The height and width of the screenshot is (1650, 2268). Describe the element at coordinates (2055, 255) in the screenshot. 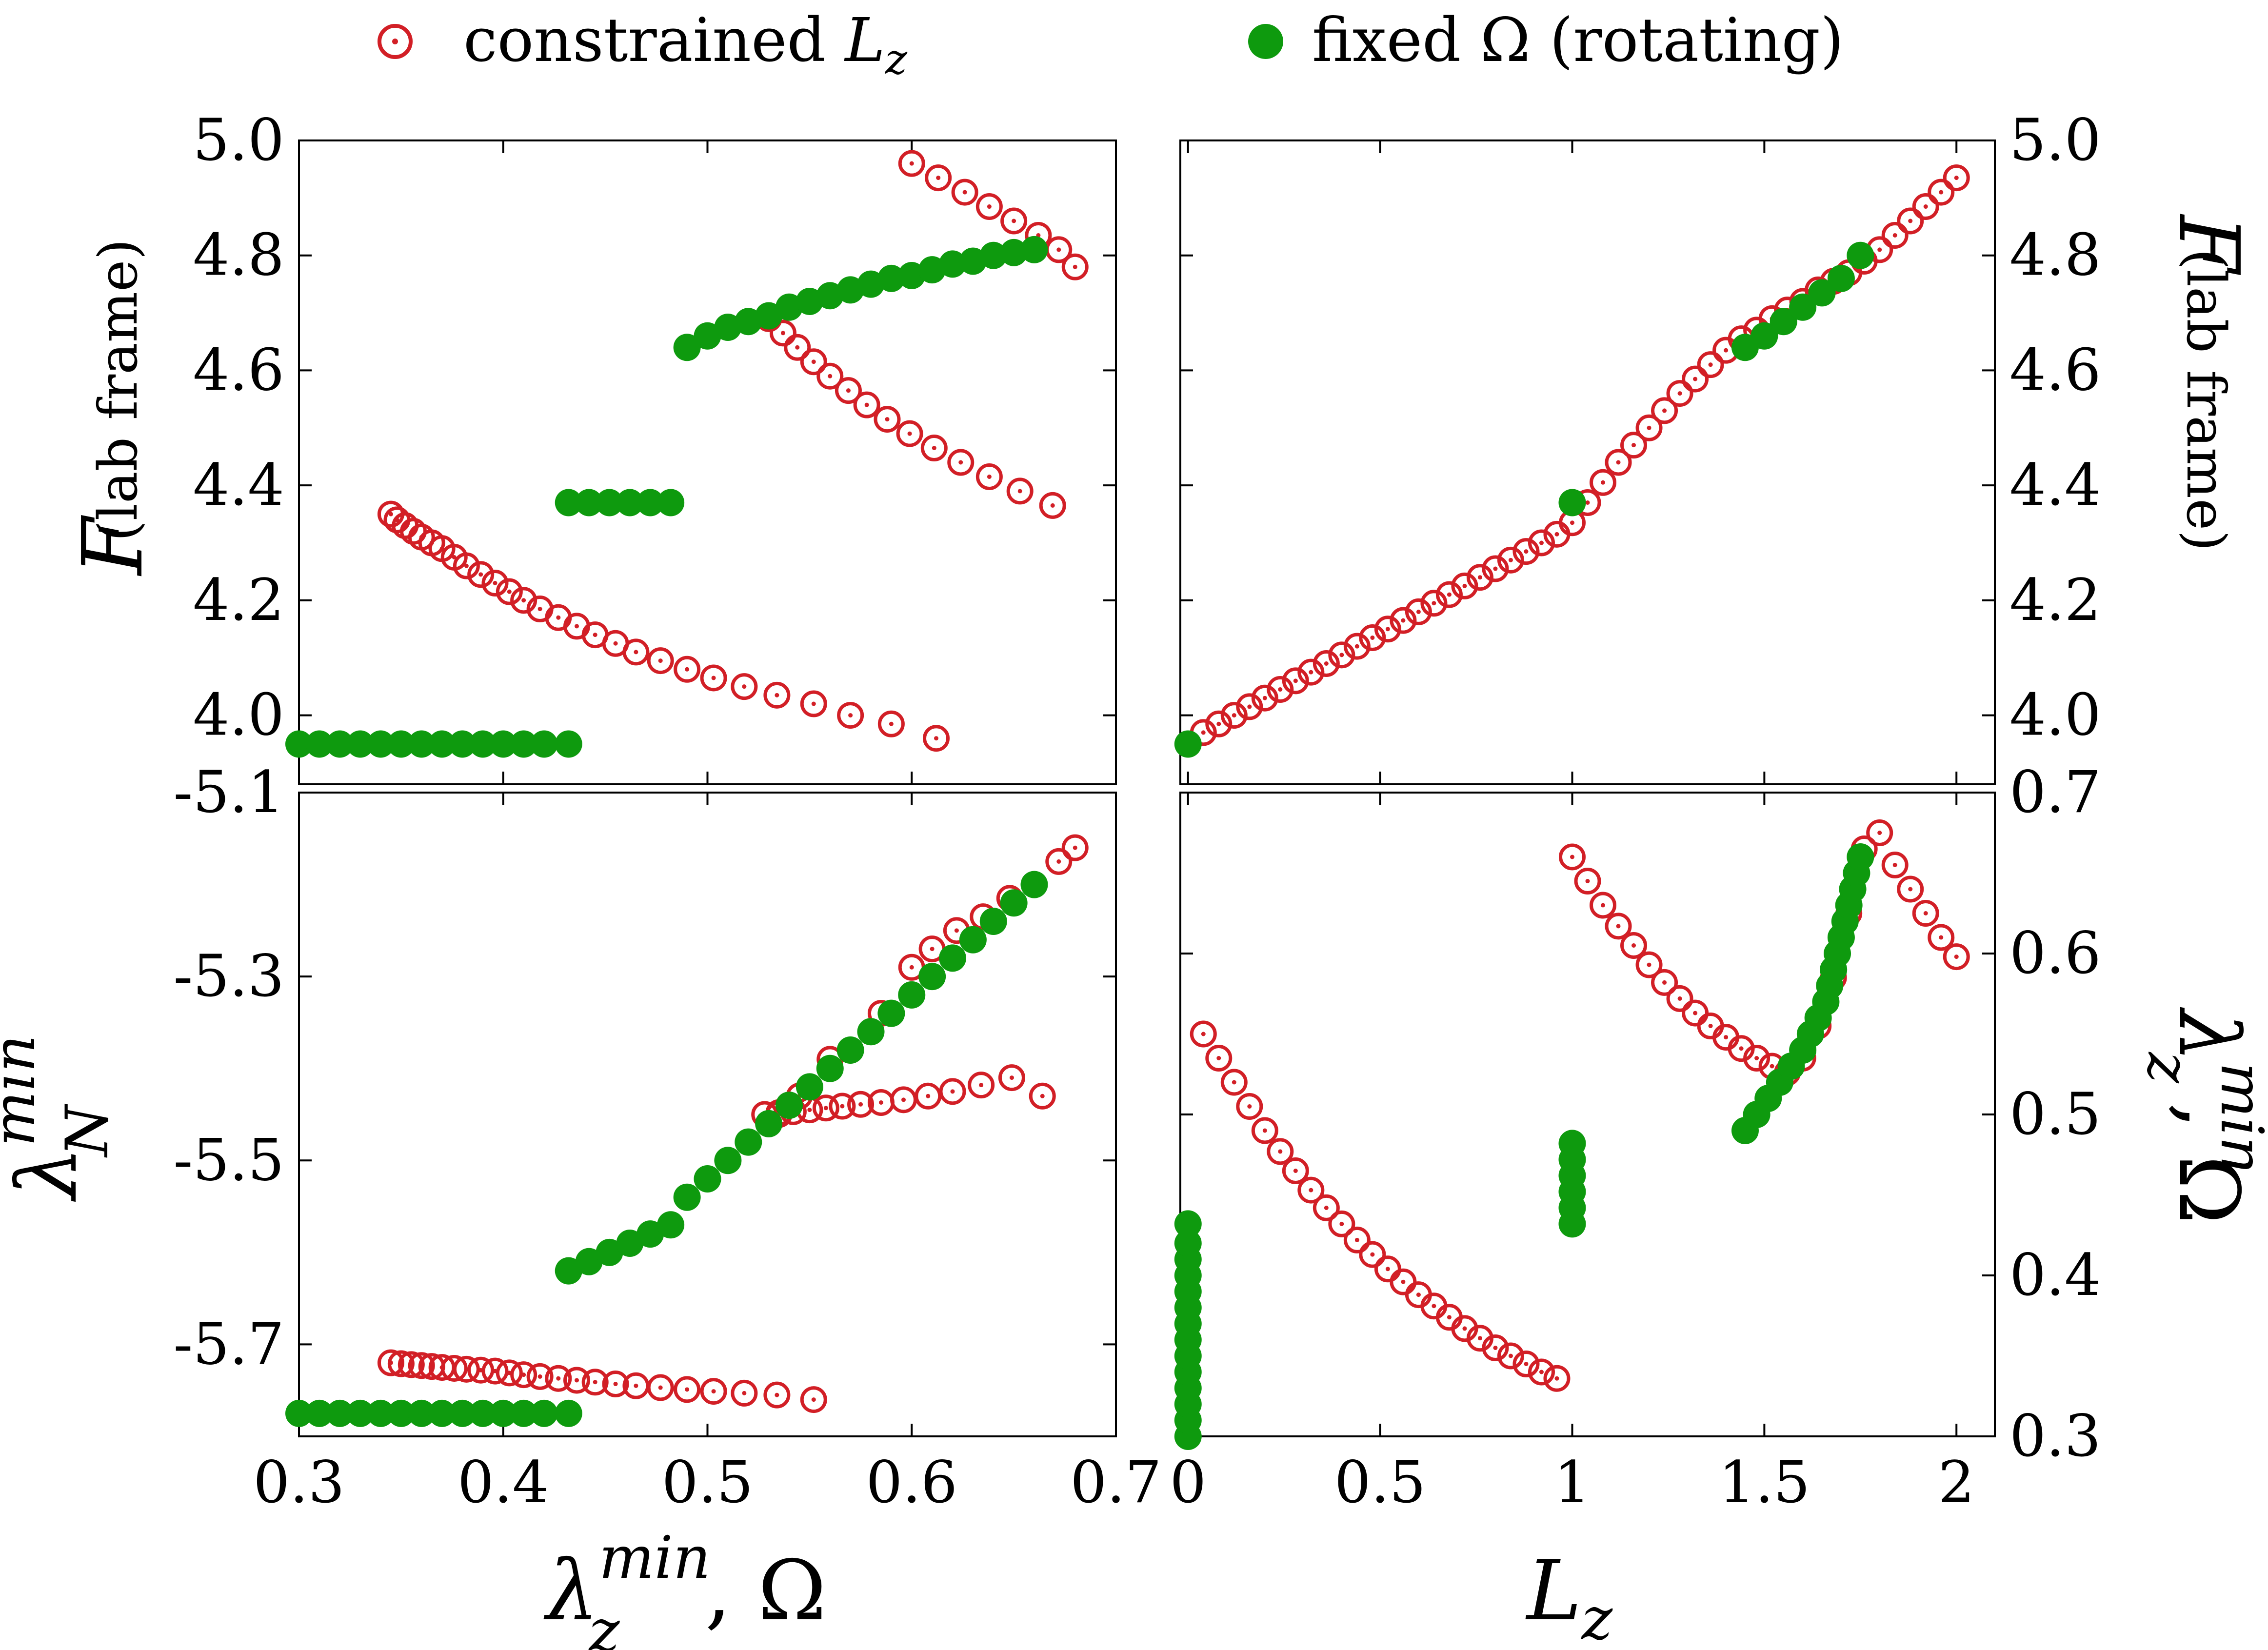

I see `y-tick-label: 4.8` at that location.